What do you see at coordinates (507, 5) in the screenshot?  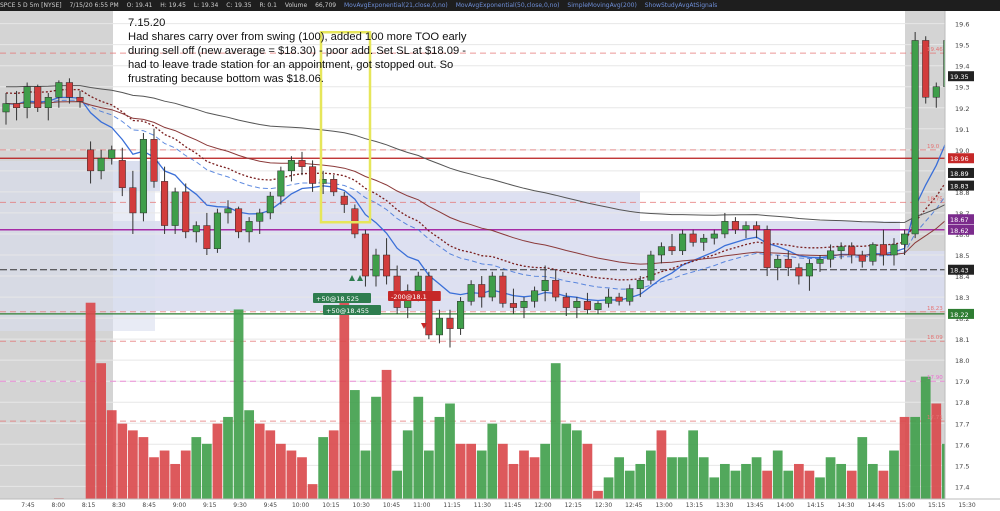 I see `indicator-ema50: MovAvgExponential(50,close,0,no)` at bounding box center [507, 5].